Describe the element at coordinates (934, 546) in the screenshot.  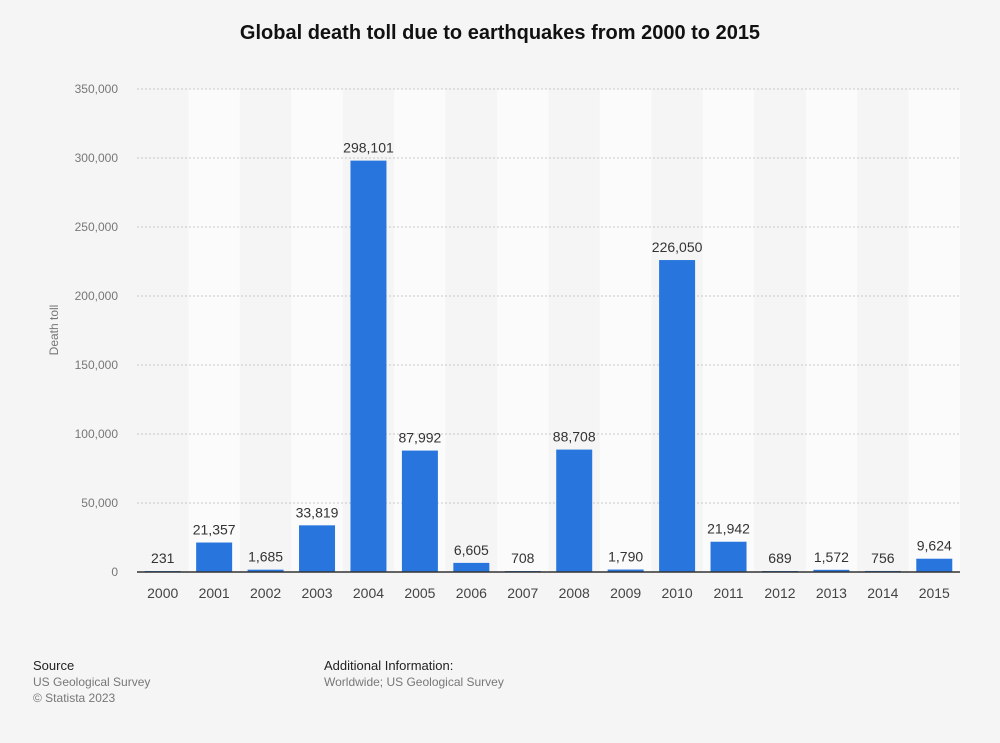
I see `value-label-2015: 9,624` at that location.